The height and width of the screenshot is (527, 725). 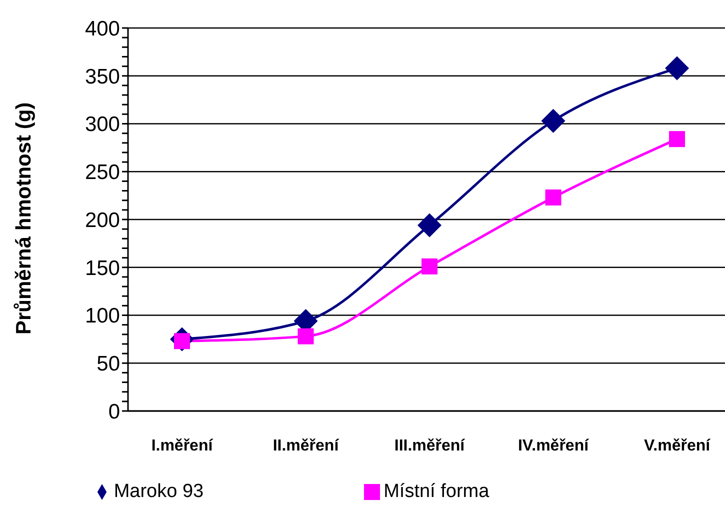 What do you see at coordinates (306, 445) in the screenshot?
I see `x-tick-label: II.měření` at bounding box center [306, 445].